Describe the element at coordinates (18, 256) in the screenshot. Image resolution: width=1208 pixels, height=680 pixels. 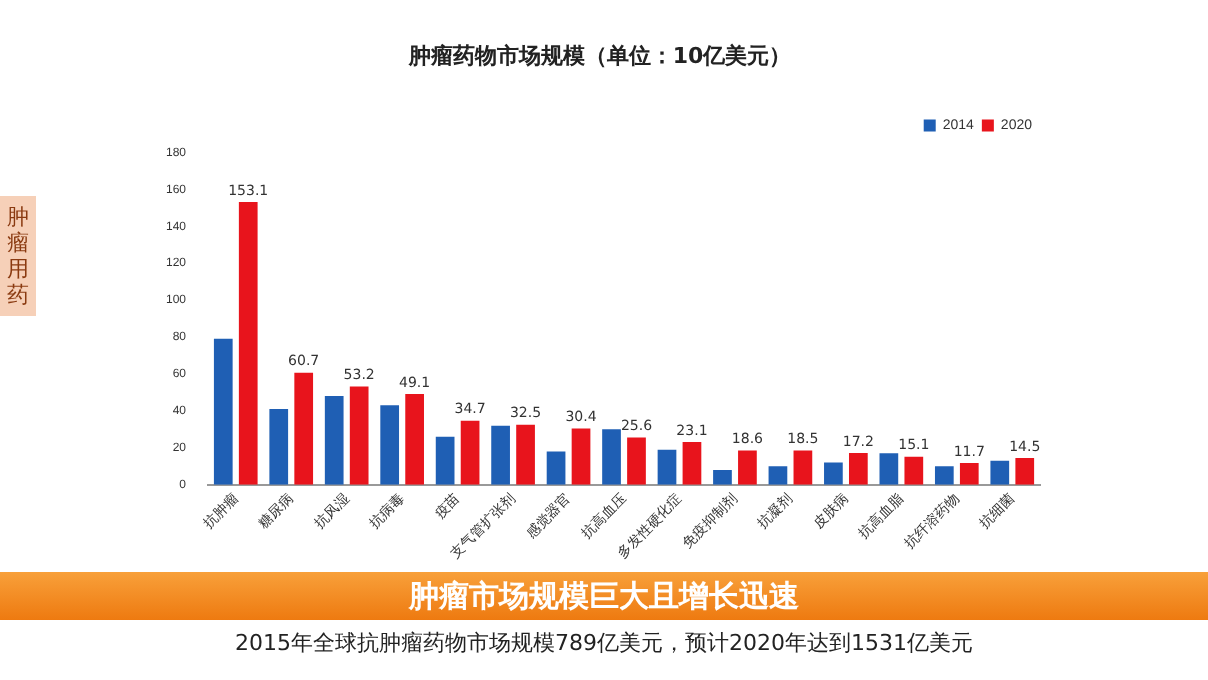
I see `side-tab: 肿瘤用药` at that location.